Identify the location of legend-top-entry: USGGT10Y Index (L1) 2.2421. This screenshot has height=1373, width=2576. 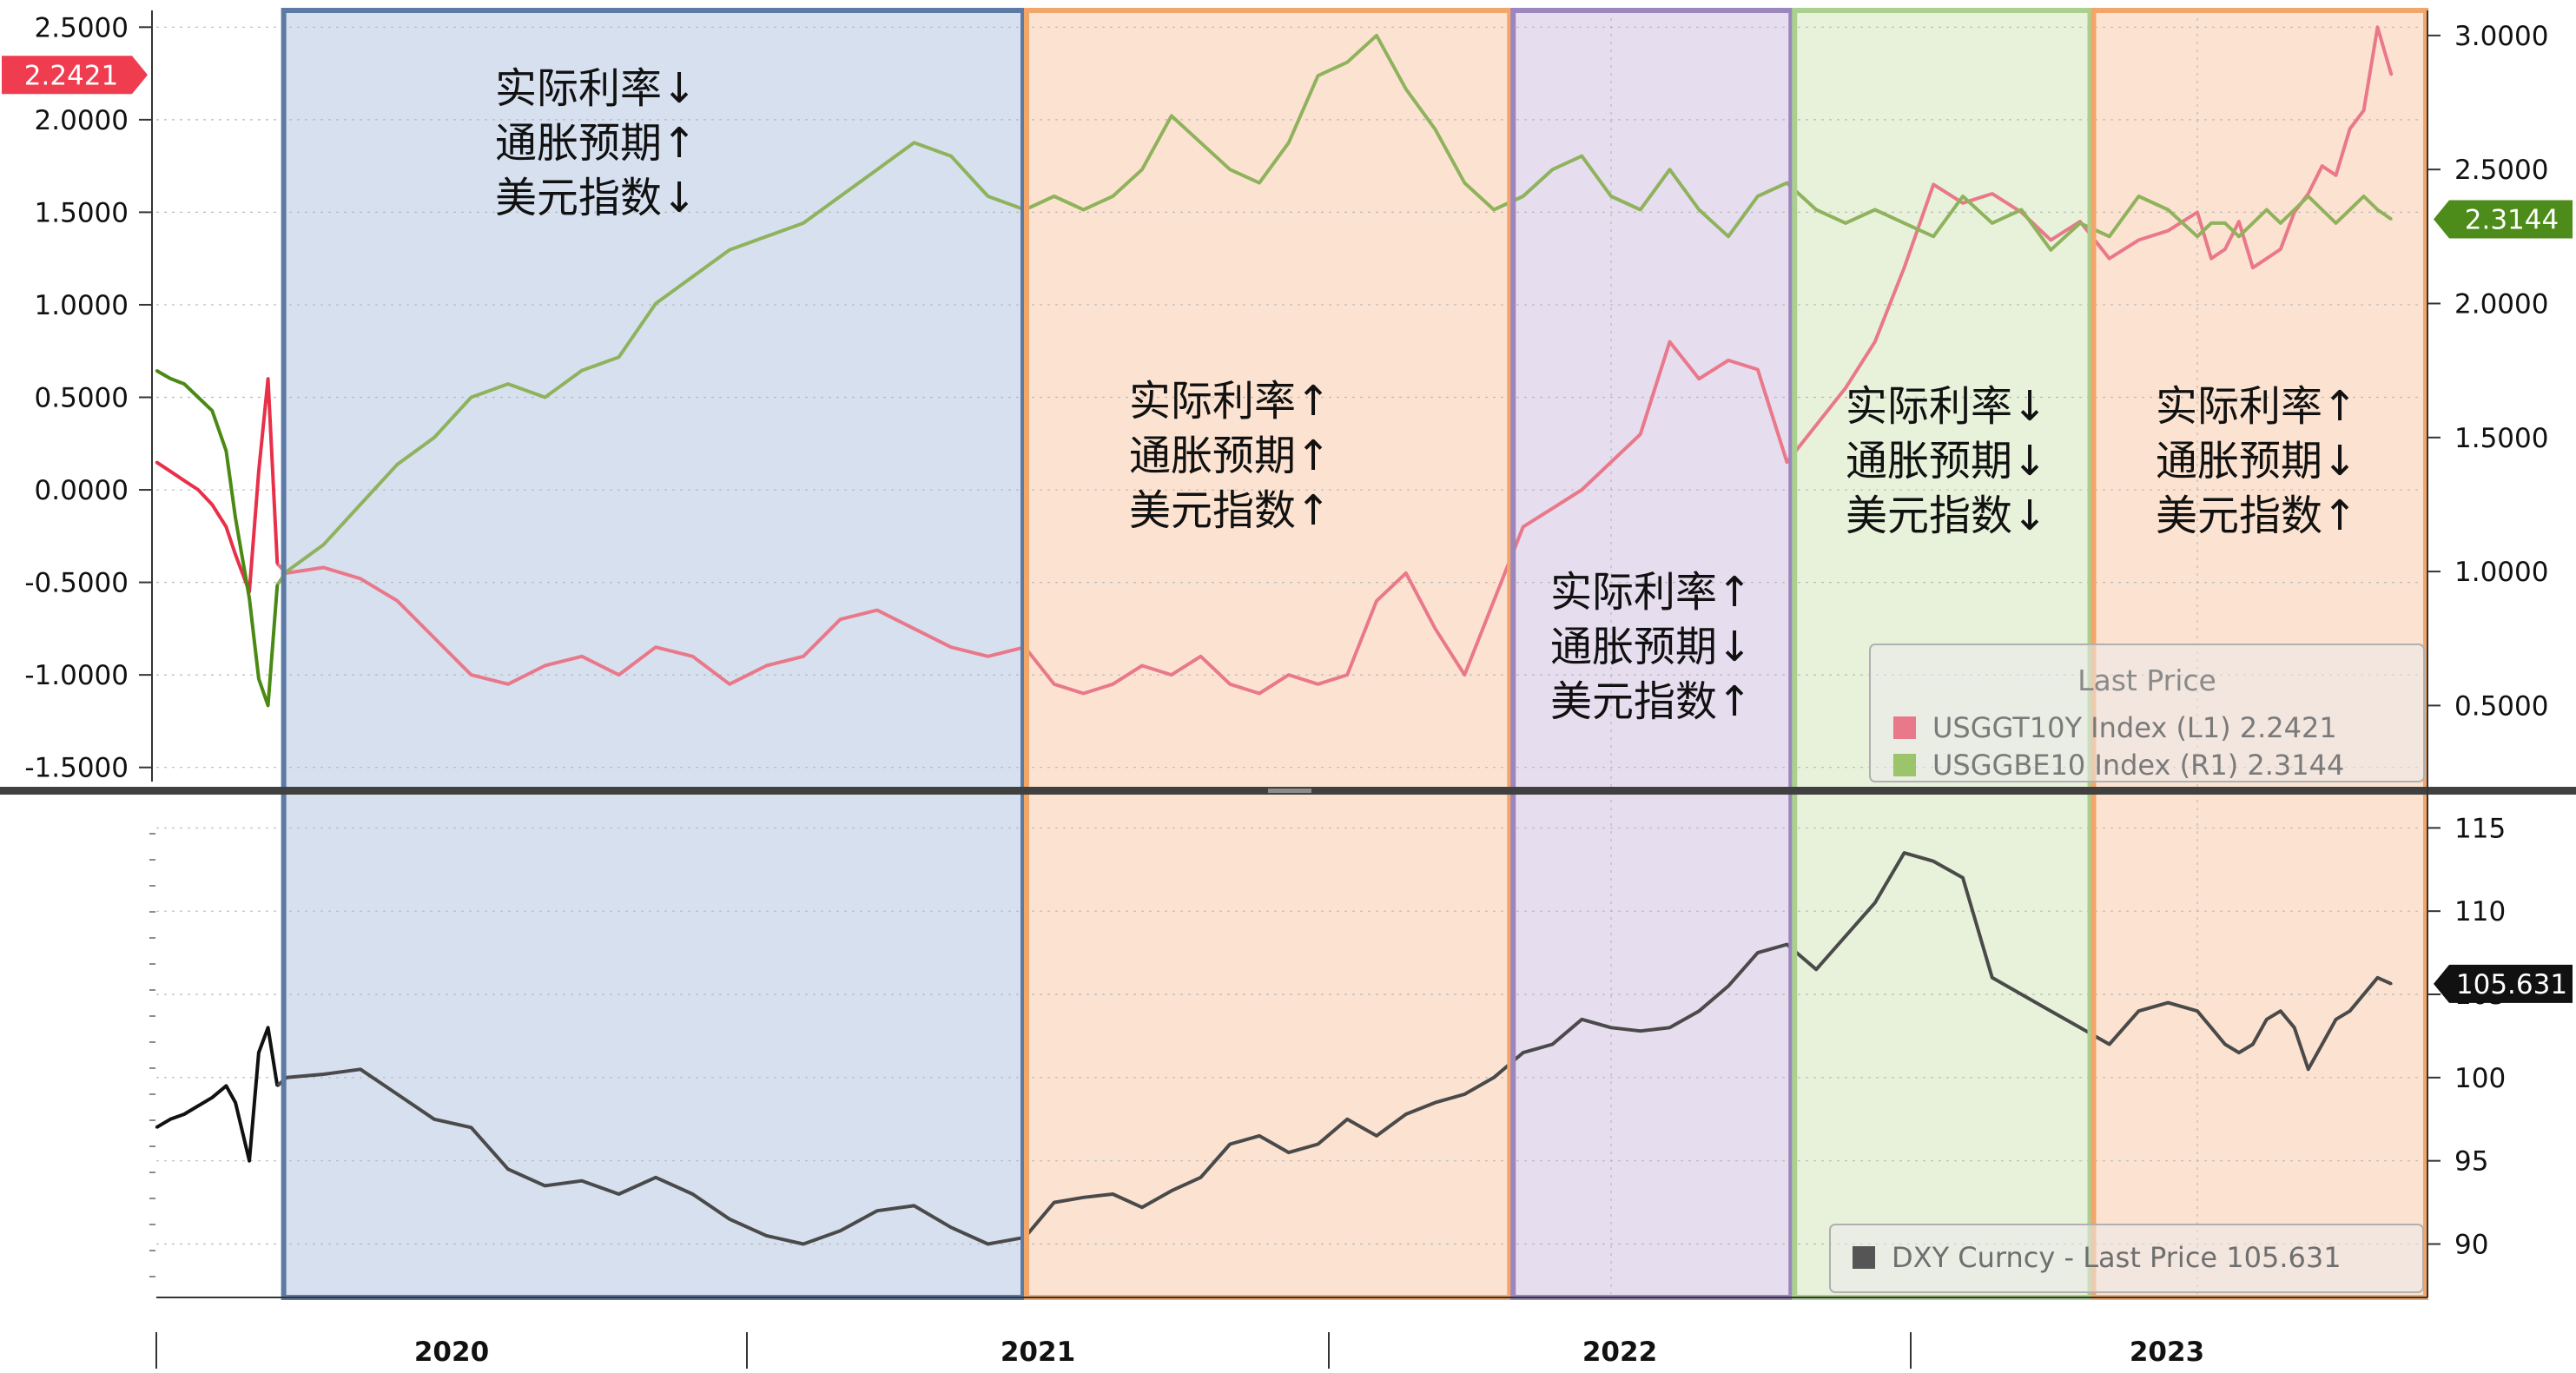
(2135, 727).